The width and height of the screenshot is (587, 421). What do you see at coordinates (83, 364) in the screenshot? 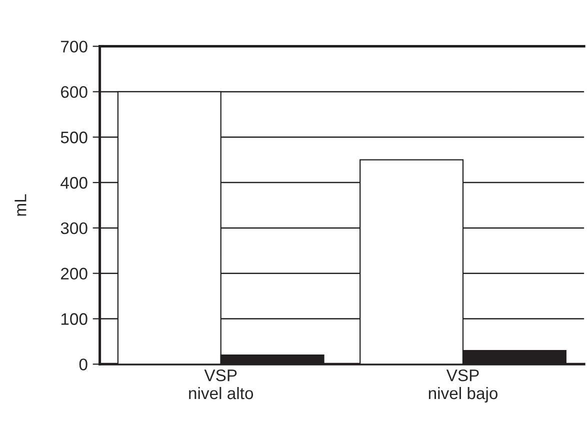
I see `y-tick-label: 0` at bounding box center [83, 364].